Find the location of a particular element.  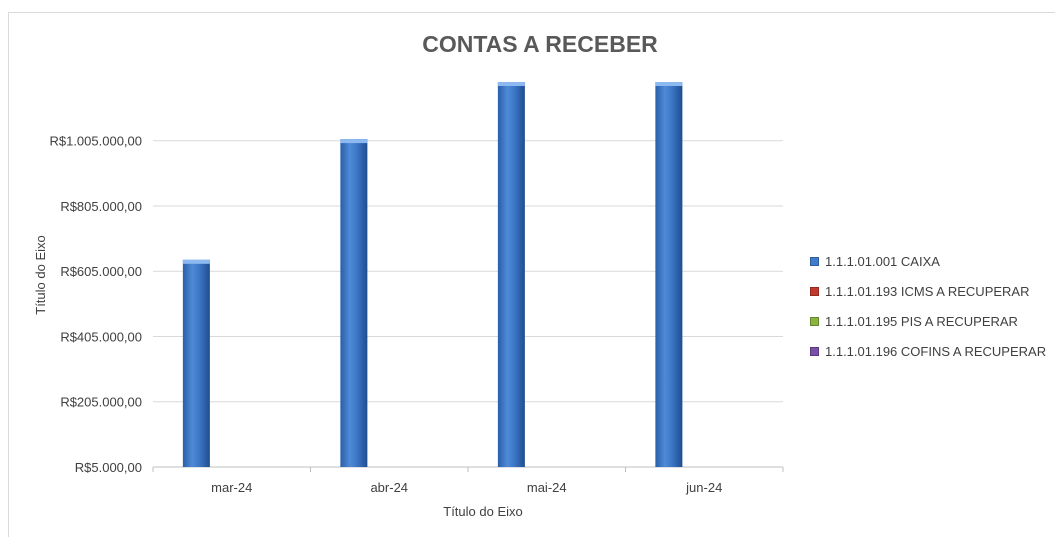

y-tick-label: R$405.000,00 is located at coordinates (101, 336).